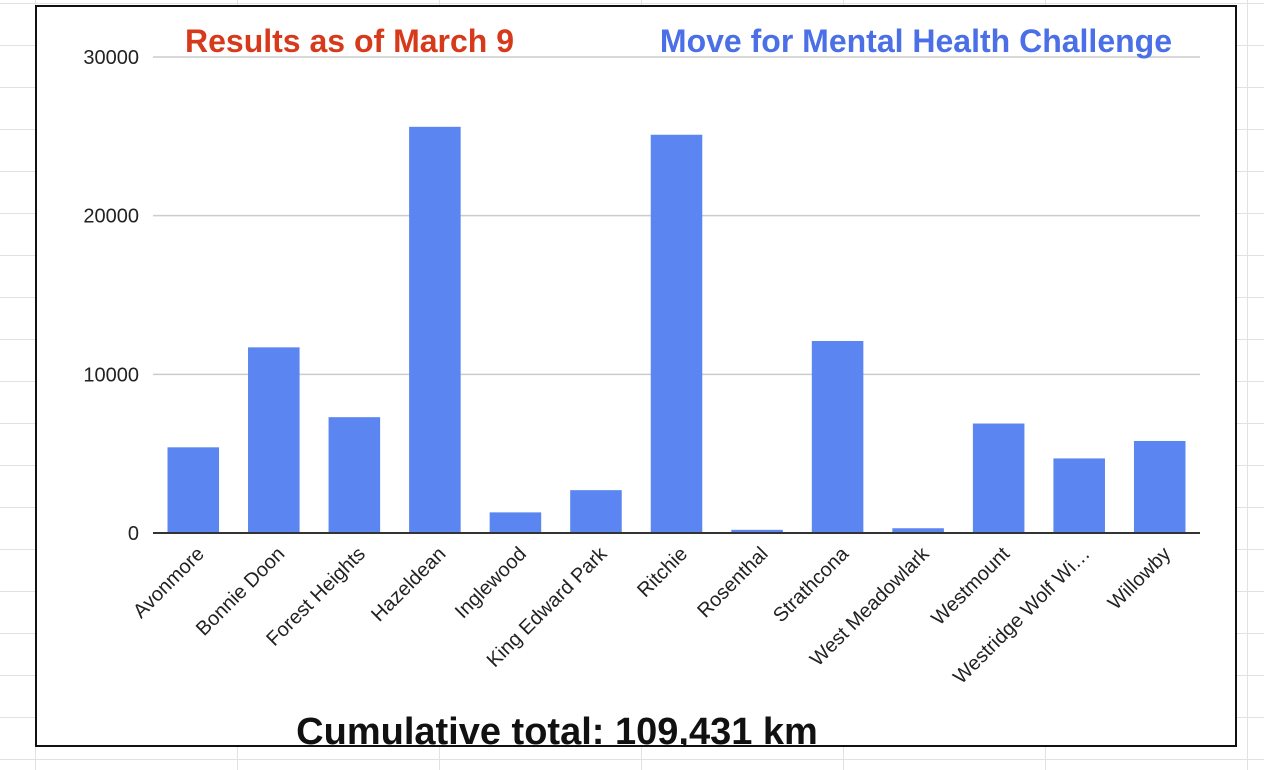  Describe the element at coordinates (970, 586) in the screenshot. I see `category-label: Westmount` at that location.